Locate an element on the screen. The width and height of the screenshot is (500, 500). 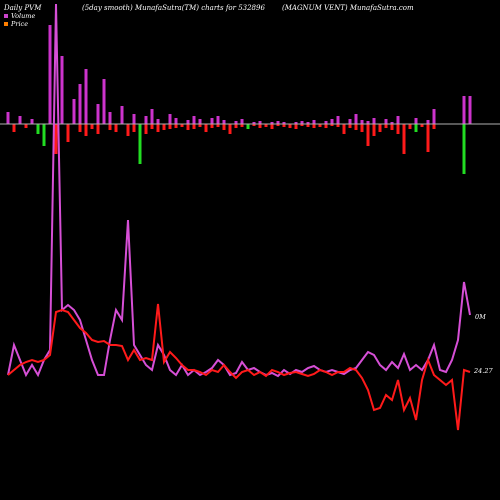
chart-title-left: Daily PVM is located at coordinates (22, 8).